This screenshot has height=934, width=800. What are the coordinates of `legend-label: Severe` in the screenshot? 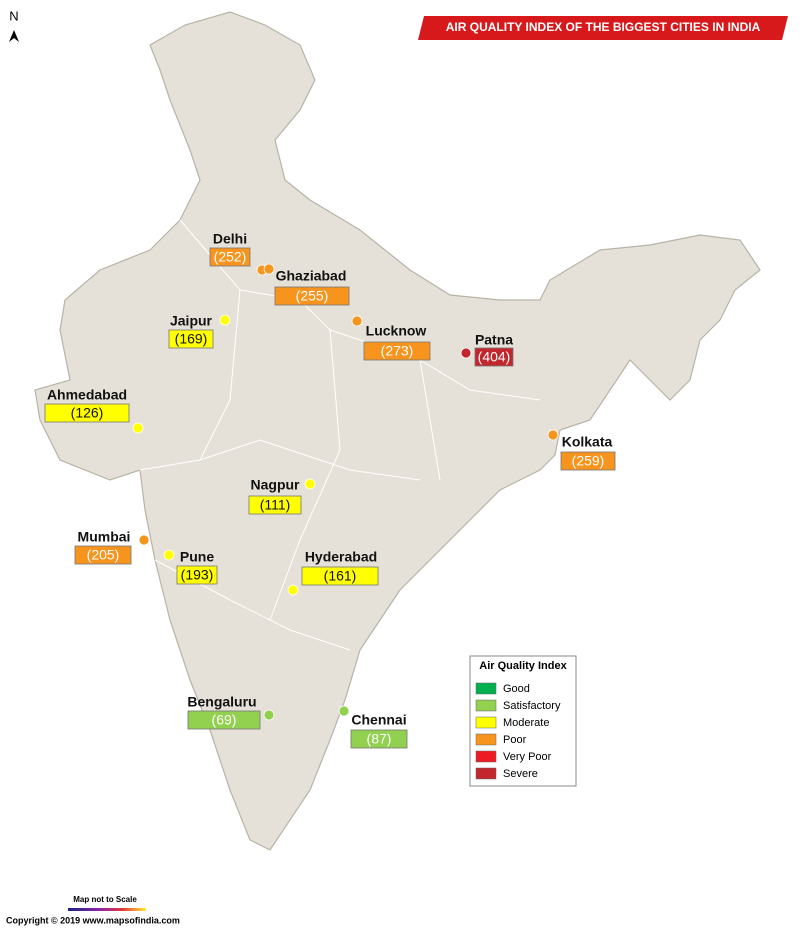 It's located at (520, 774).